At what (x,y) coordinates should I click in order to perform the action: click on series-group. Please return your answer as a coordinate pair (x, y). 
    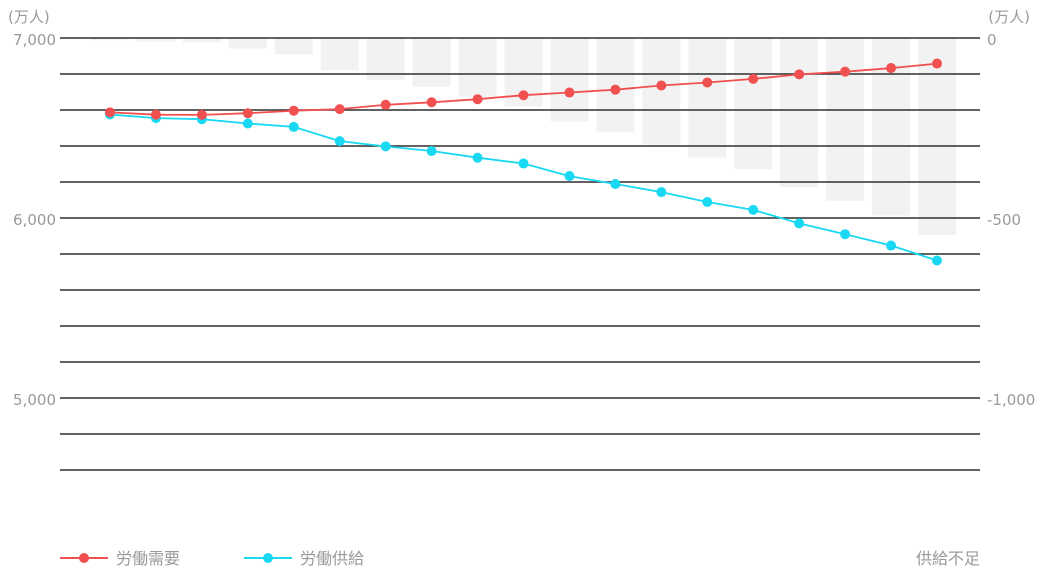
    Looking at the image, I should click on (523, 89).